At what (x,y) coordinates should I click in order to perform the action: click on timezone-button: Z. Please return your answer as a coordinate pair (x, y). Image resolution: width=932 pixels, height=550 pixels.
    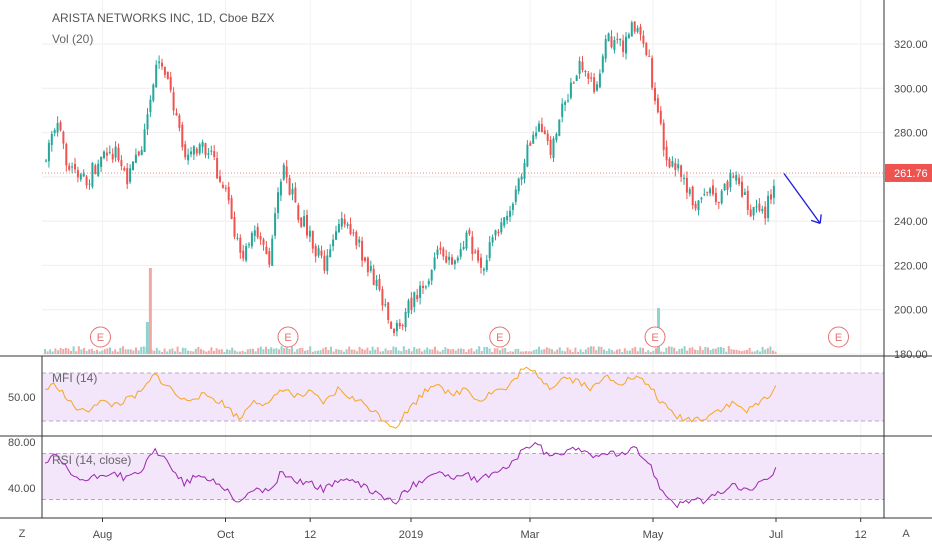
    Looking at the image, I should click on (22, 534).